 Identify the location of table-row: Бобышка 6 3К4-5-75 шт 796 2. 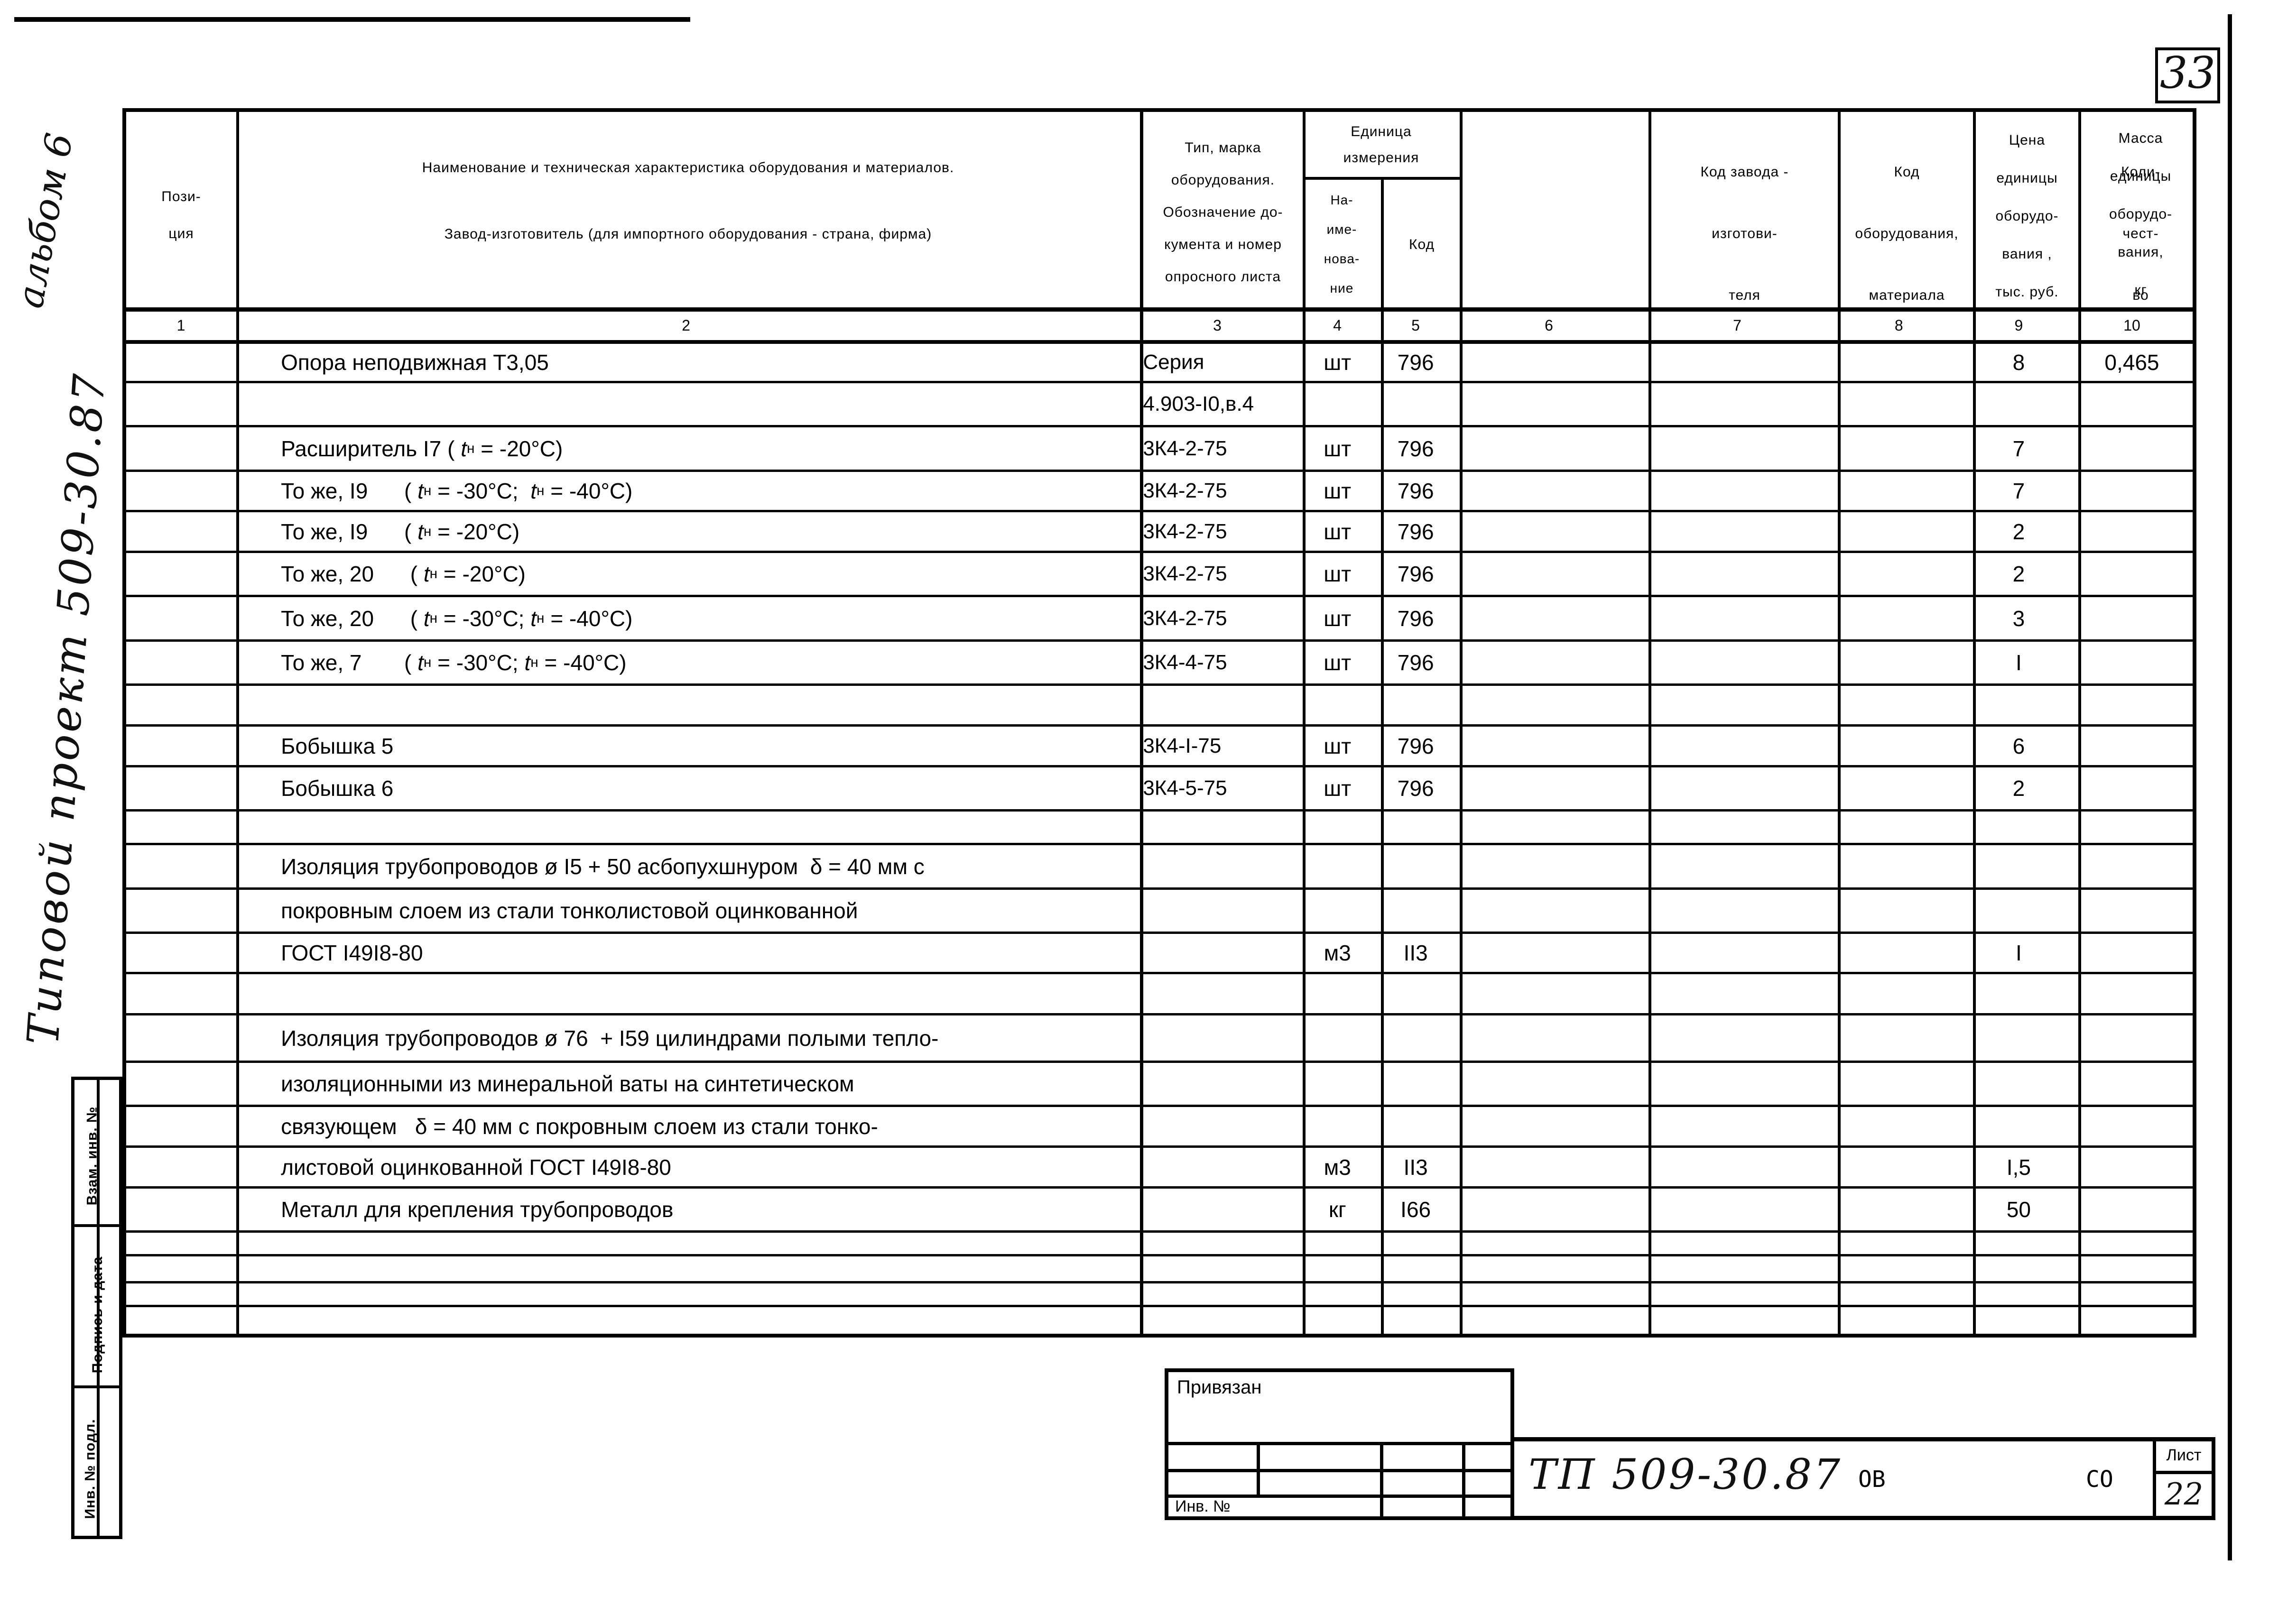
(1159, 789).